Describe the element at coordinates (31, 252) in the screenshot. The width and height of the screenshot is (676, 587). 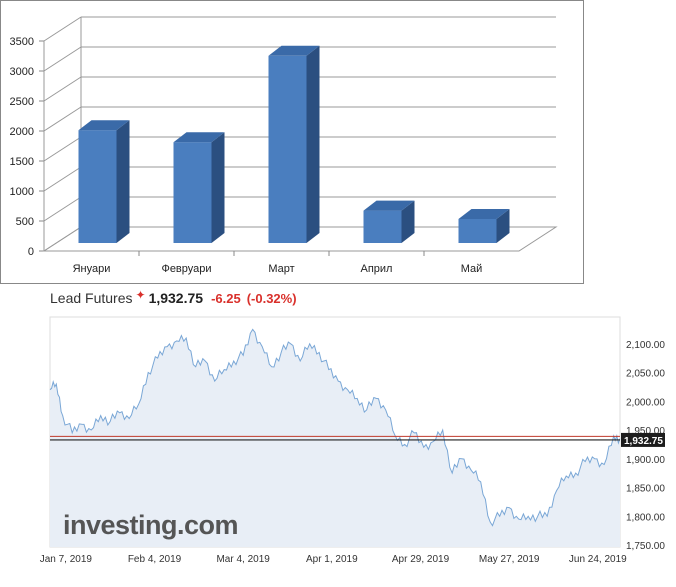
I see `y-tick-label: 0` at that location.